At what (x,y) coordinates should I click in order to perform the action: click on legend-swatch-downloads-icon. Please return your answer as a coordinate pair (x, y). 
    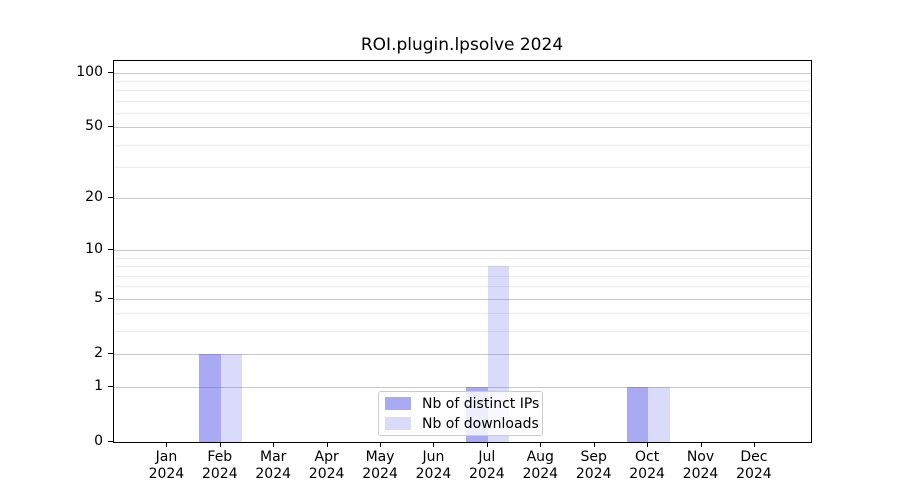
    Looking at the image, I should click on (398, 423).